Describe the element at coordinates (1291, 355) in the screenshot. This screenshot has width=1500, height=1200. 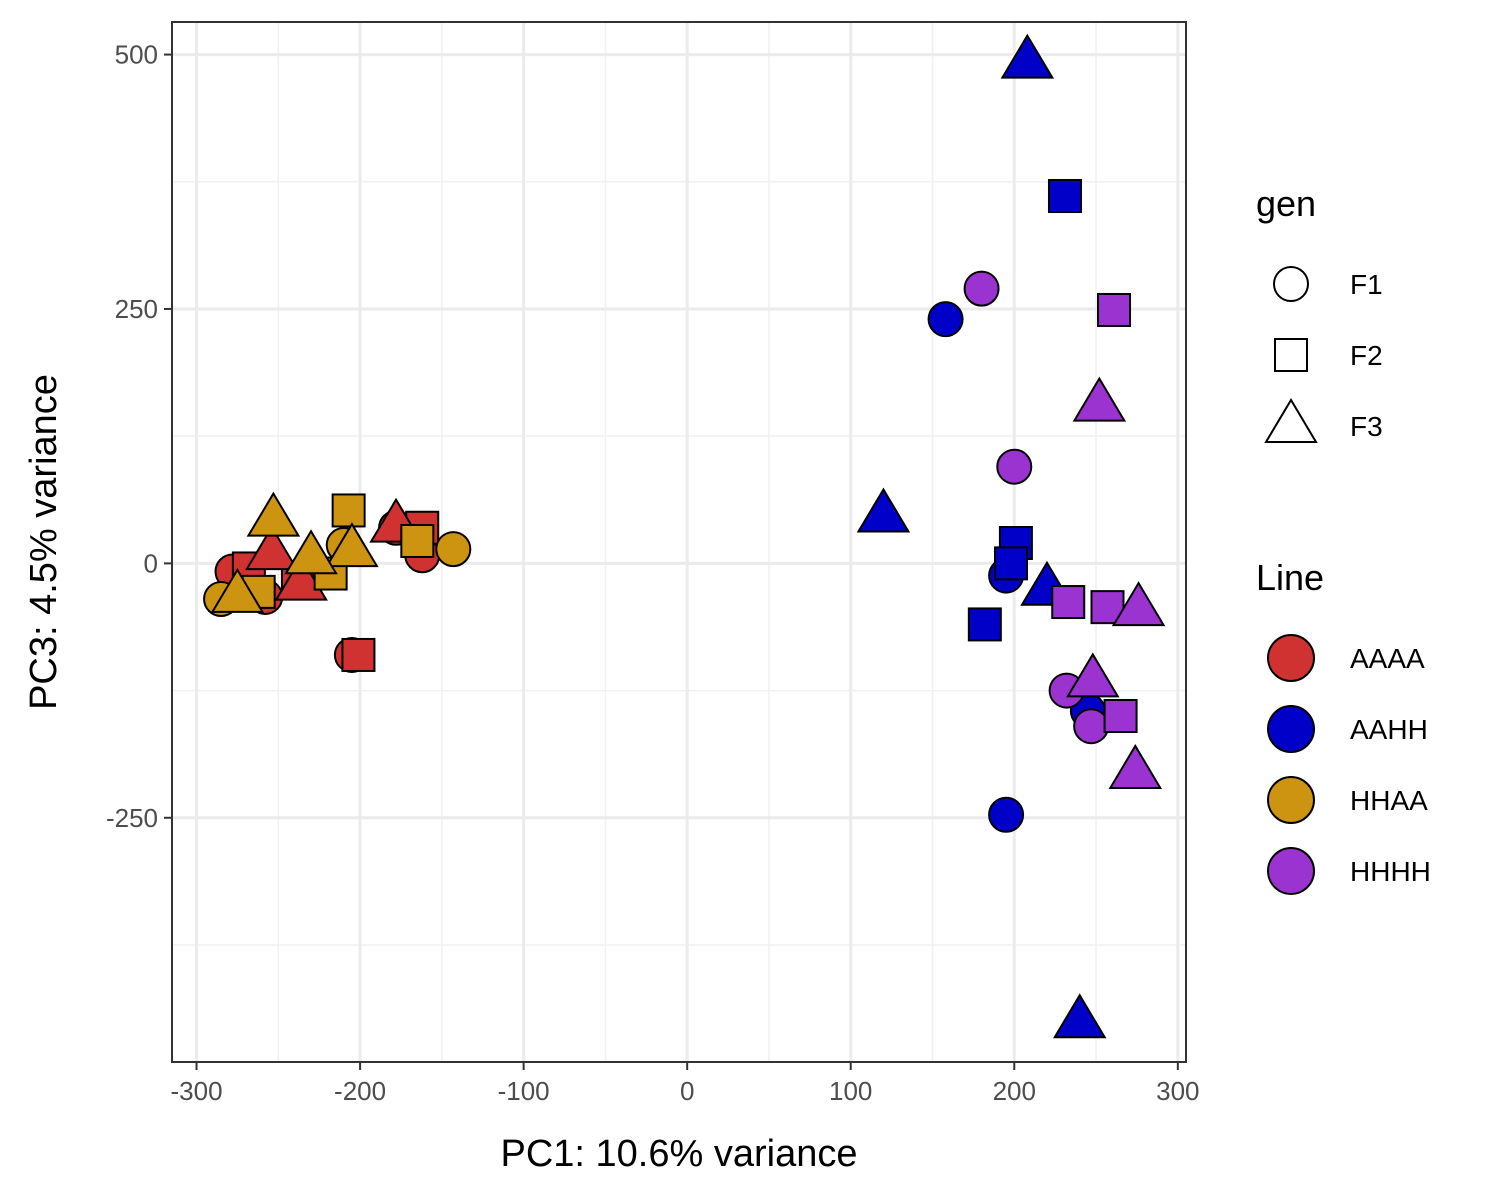
I see `legend-gen-key-f2` at that location.